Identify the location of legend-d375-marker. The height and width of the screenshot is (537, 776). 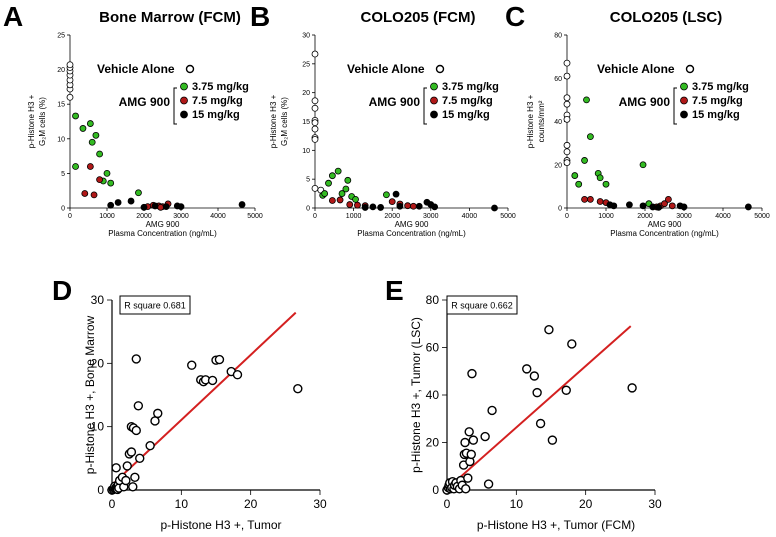
(184, 86).